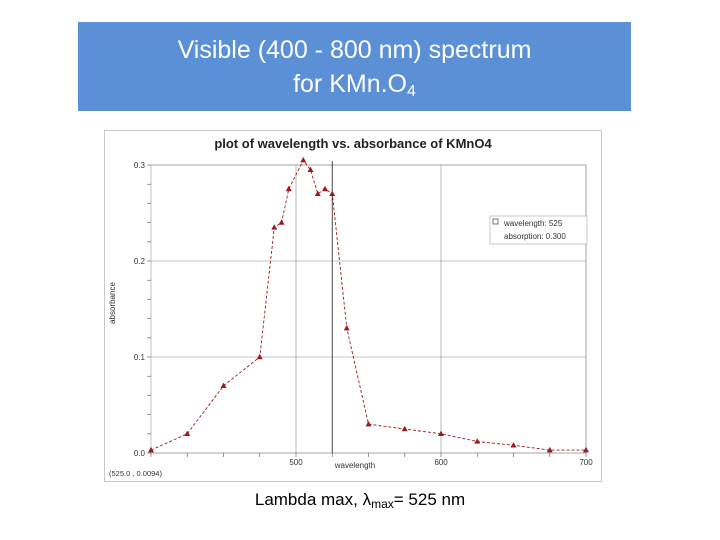  I want to click on x-tick-label: 500, so click(296, 462).